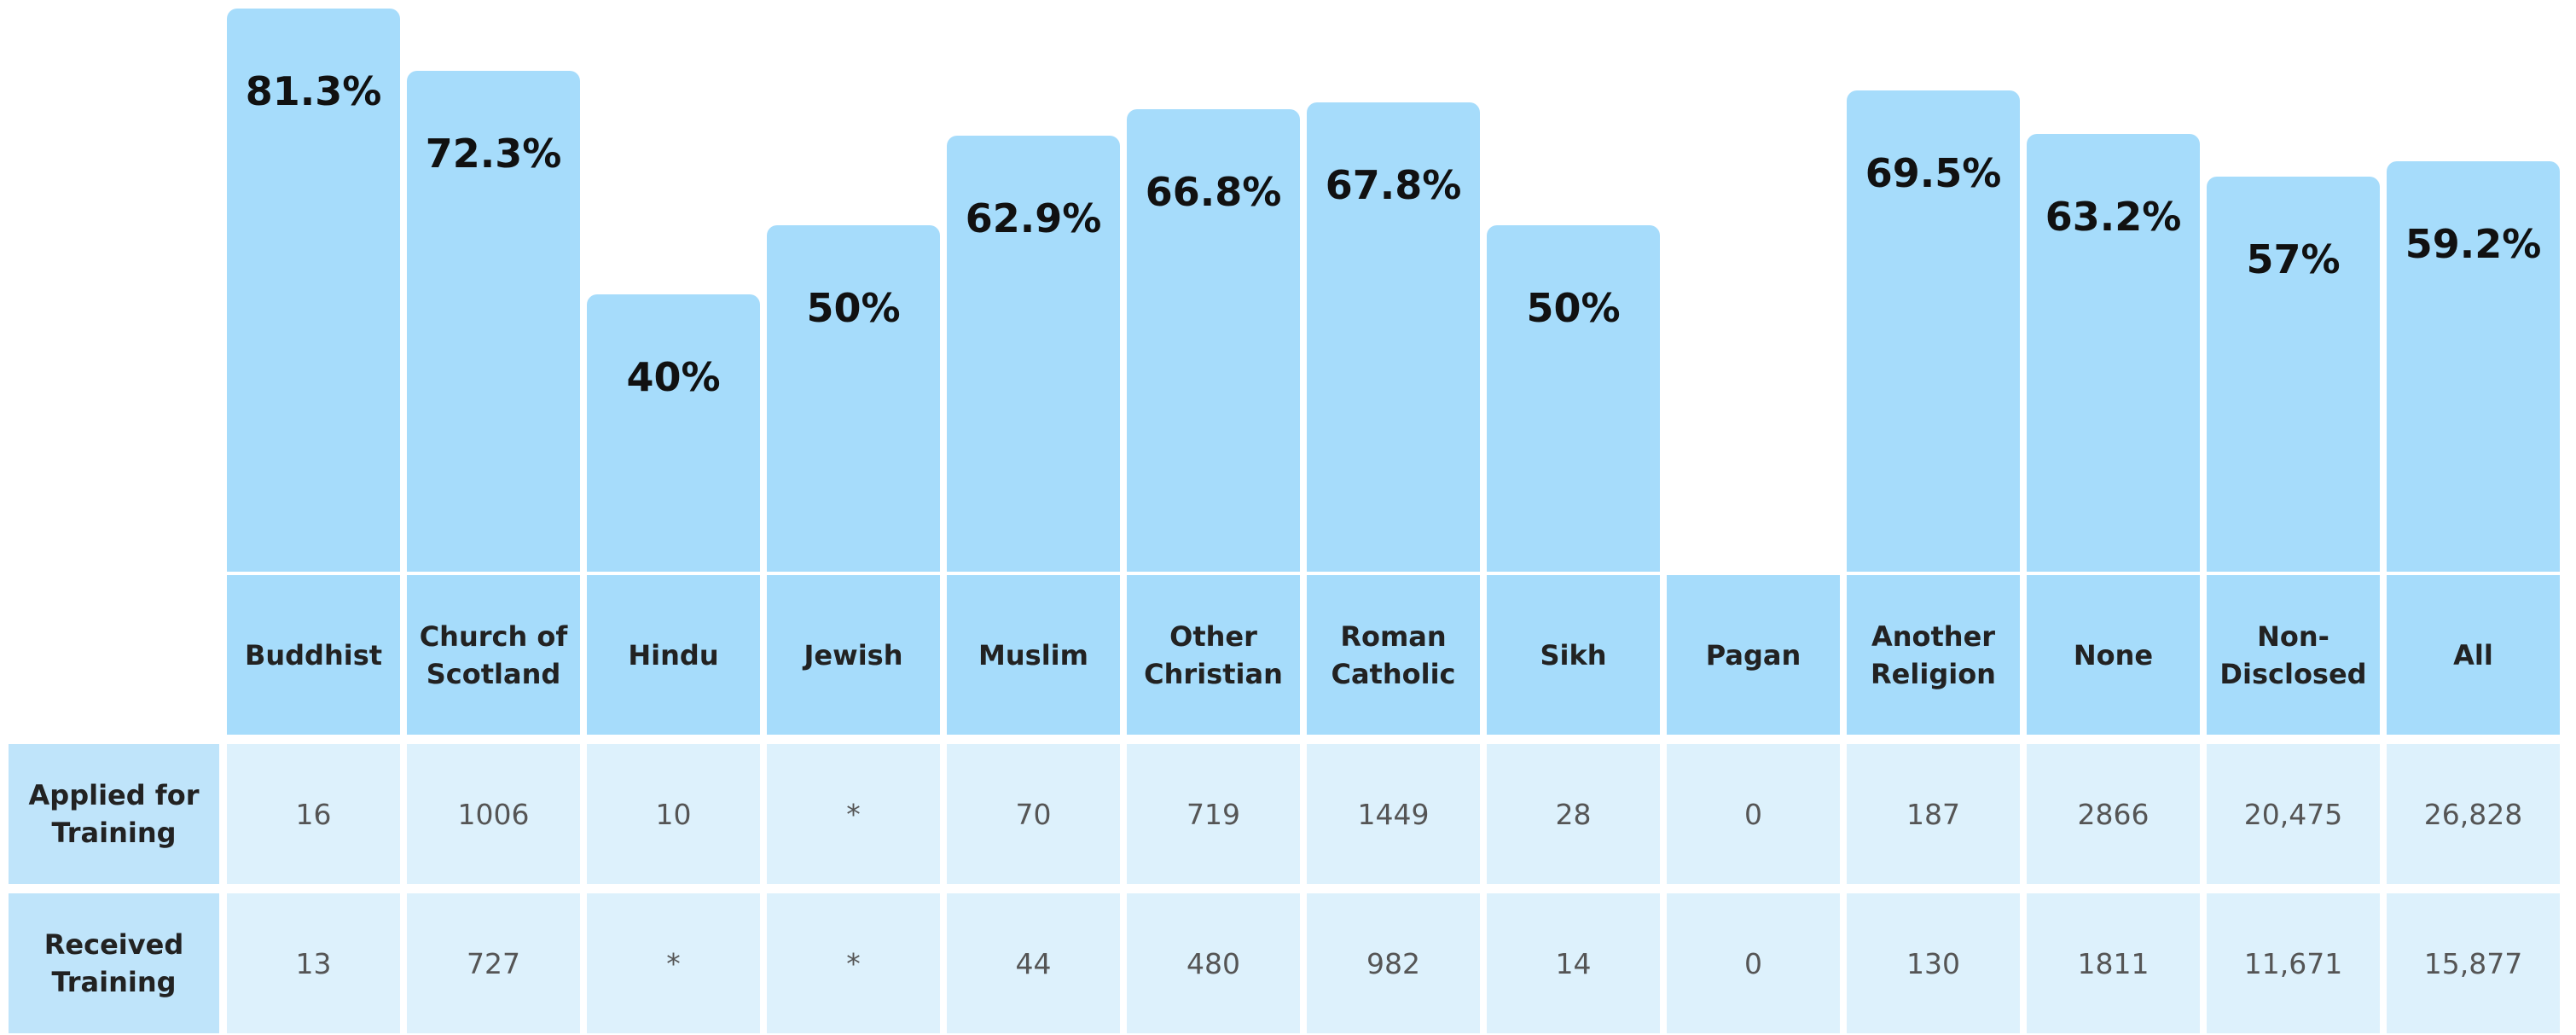 This screenshot has width=2576, height=1035. Describe the element at coordinates (2113, 352) in the screenshot. I see `bar: 63.2%` at that location.